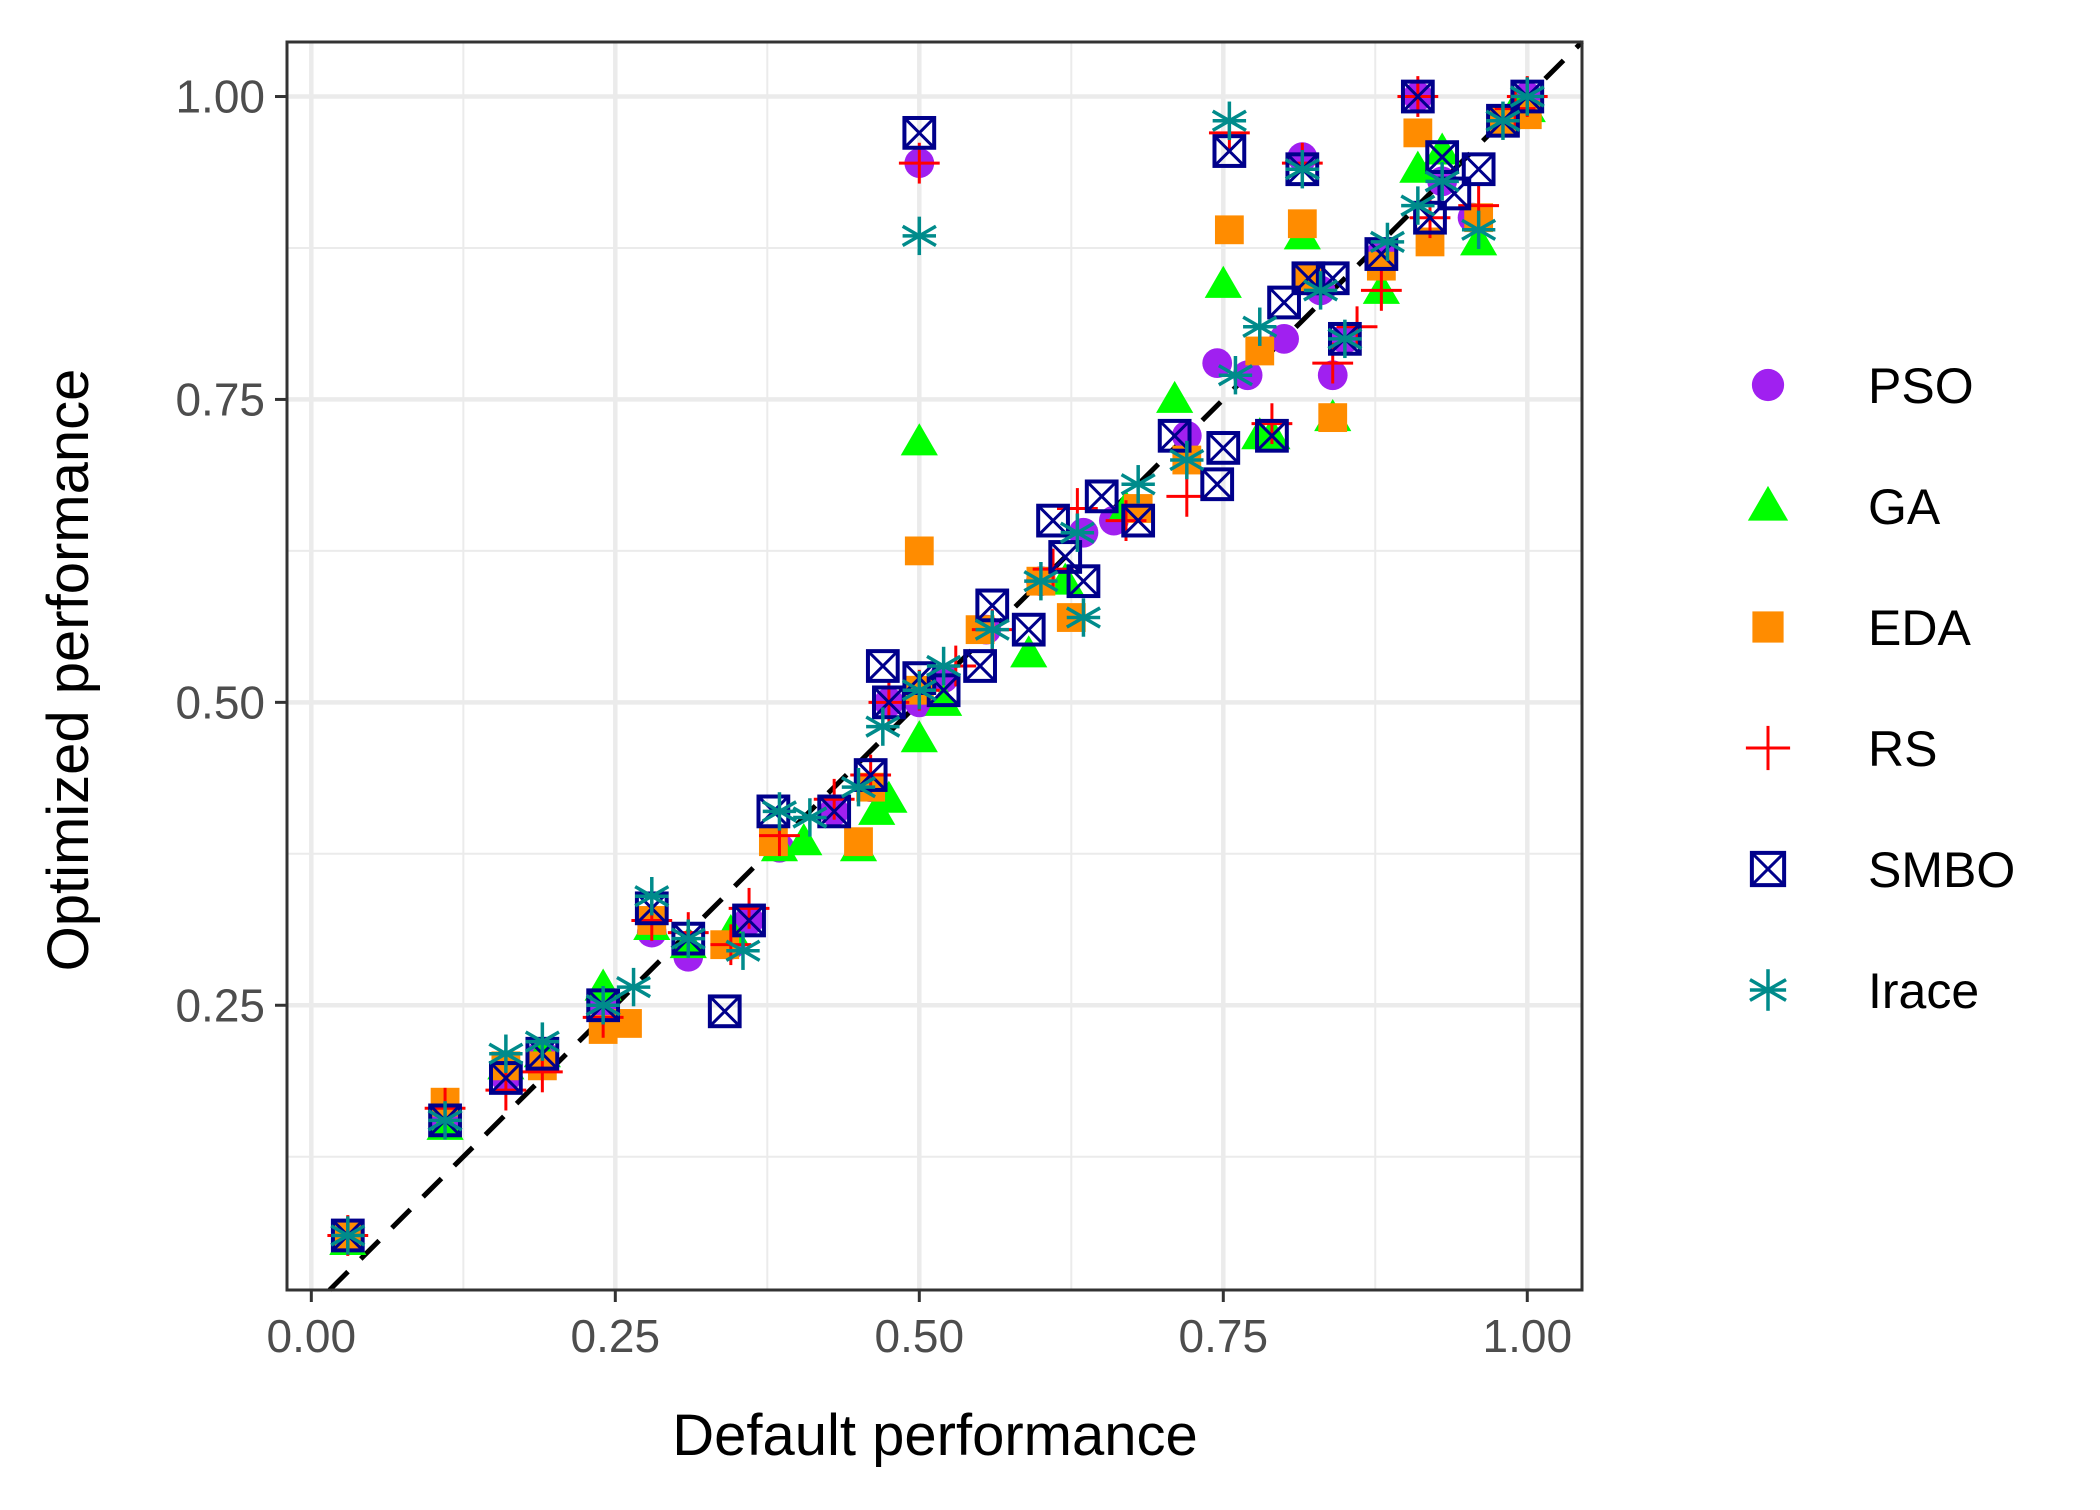  I want to click on legend-label: PSO, so click(1921, 386).